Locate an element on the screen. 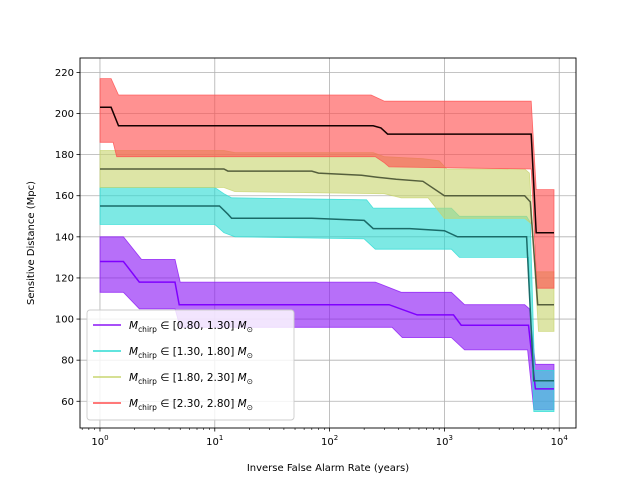 This screenshot has width=640, height=484. y-tick-label: 160 is located at coordinates (64, 196).